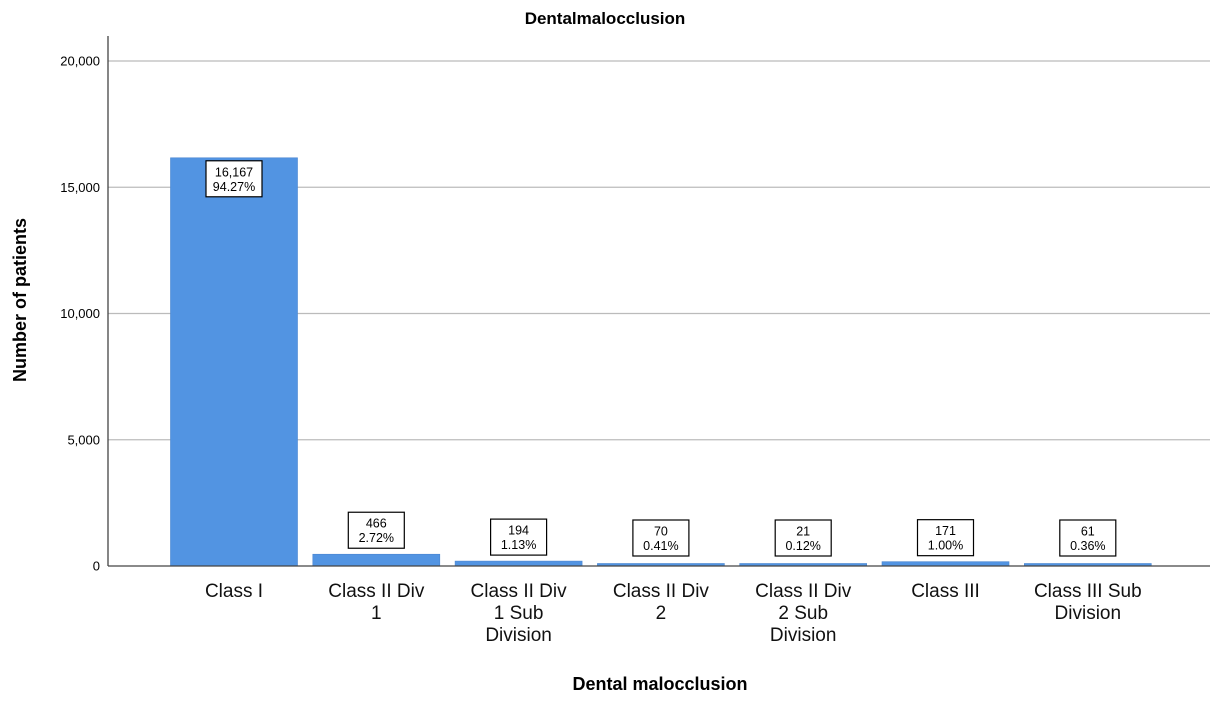  Describe the element at coordinates (803, 613) in the screenshot. I see `x-tick-label: Class II Div 2 Sub Division` at that location.